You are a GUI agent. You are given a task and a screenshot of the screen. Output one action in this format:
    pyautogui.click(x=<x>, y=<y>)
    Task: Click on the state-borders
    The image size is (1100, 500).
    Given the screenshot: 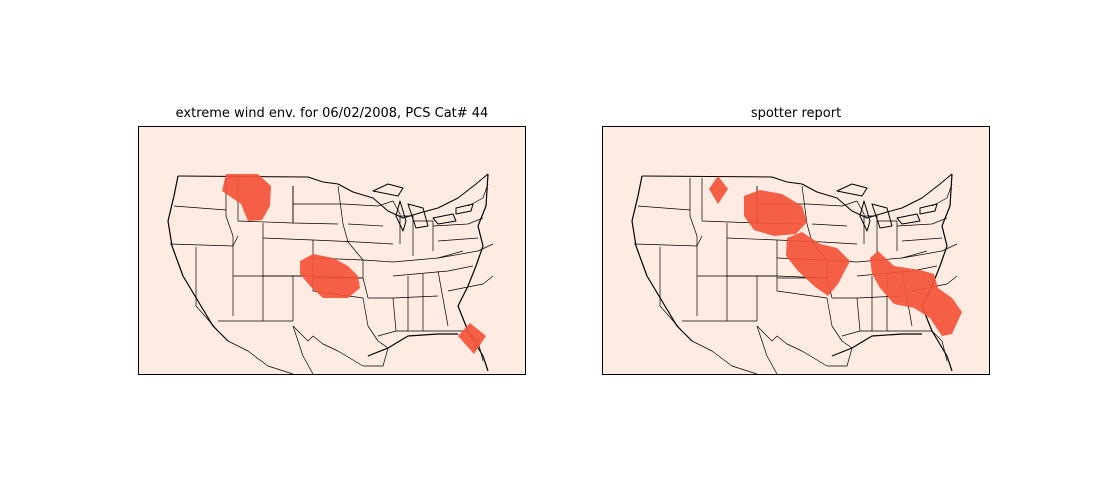 What is the action you would take?
    pyautogui.click(x=330, y=274)
    